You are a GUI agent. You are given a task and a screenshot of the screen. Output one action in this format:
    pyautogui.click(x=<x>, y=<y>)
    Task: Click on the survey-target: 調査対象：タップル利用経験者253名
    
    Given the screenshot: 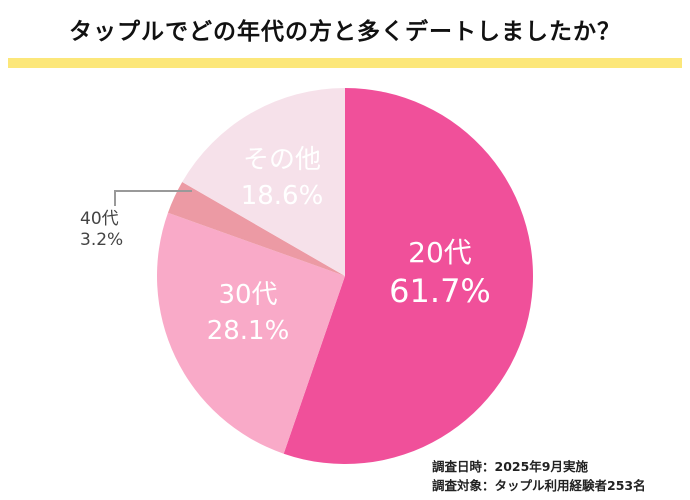 What is the action you would take?
    pyautogui.click(x=539, y=485)
    